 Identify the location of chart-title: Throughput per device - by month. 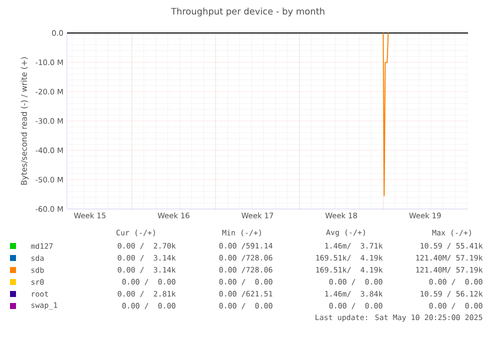
(247, 12).